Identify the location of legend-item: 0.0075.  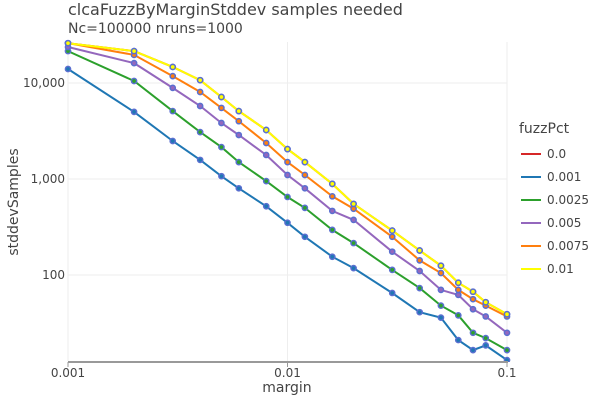
(555, 246).